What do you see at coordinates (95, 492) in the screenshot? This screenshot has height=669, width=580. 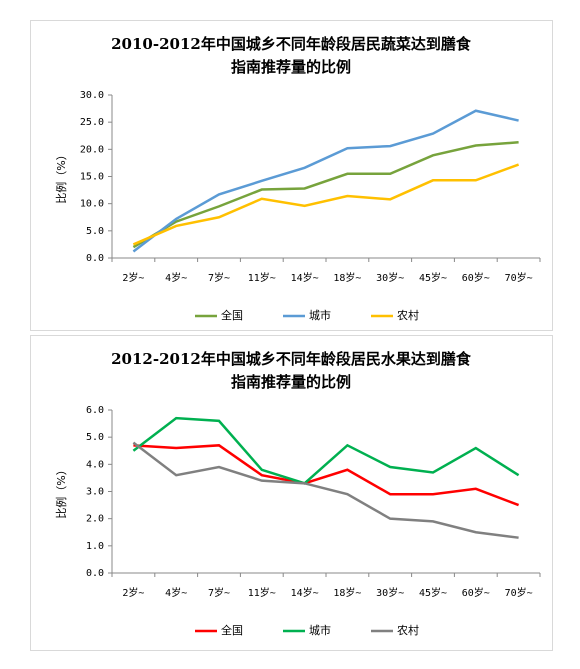 I see `y-tick-label: 3.0` at bounding box center [95, 492].